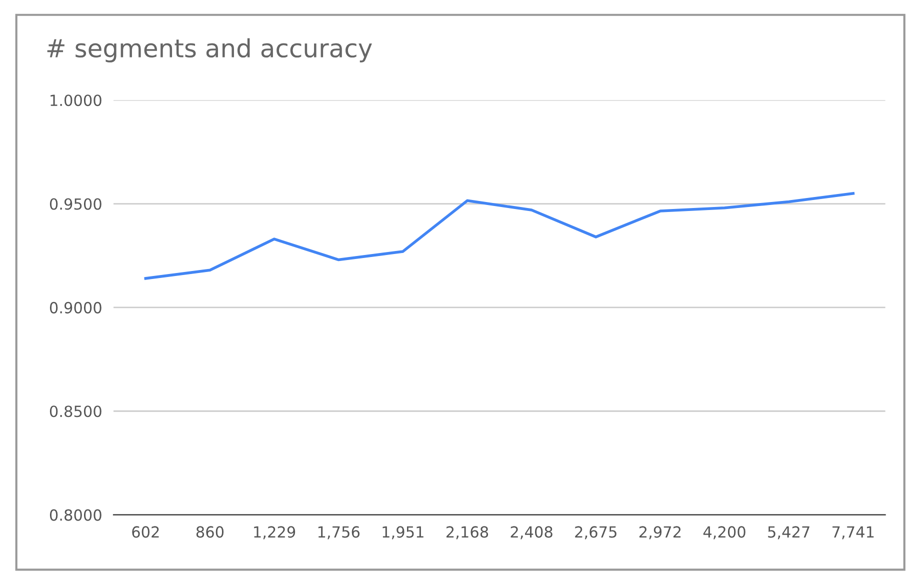 The image size is (908, 572). I want to click on x-tick-label: 2,168, so click(467, 533).